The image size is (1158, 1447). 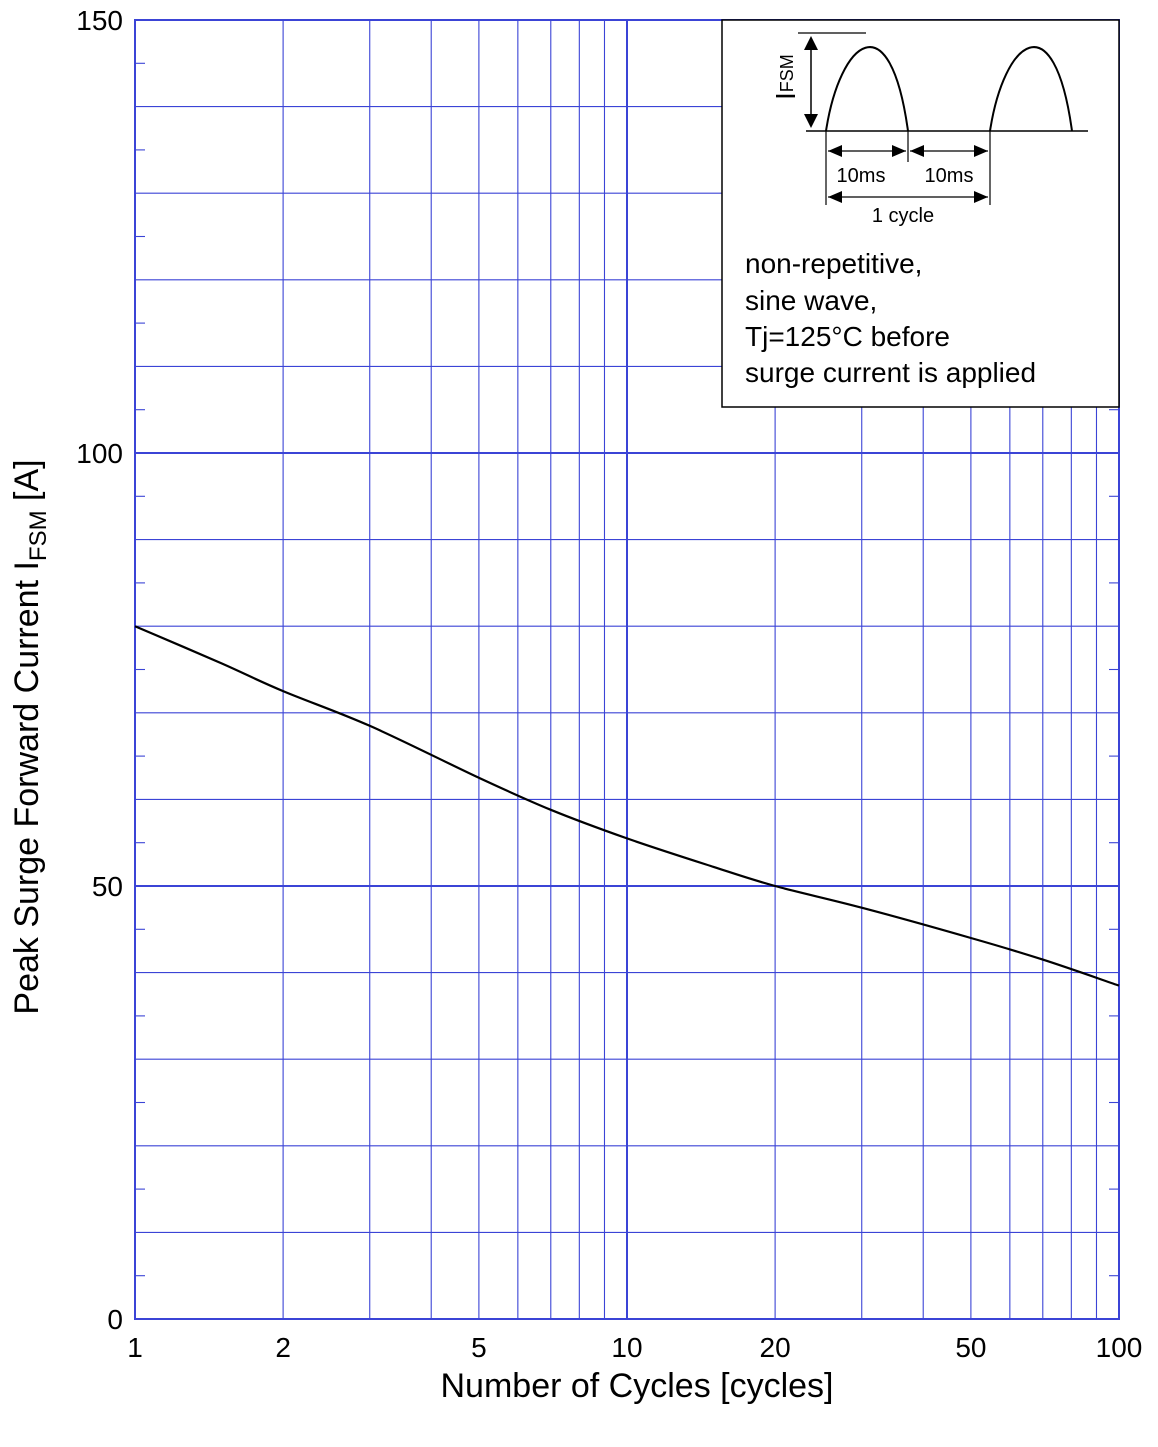 I want to click on inset-interval-1-head-right, so click(x=899, y=151).